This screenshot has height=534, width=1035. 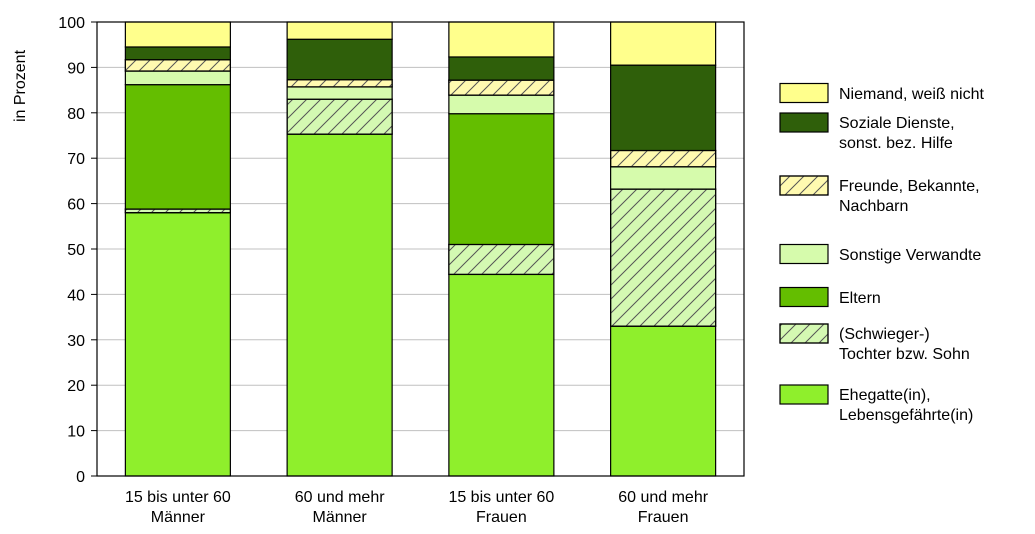 I want to click on y-axis-ticks: 0 10 20 30 40 50 60 70 80 90 100, so click(x=77, y=250).